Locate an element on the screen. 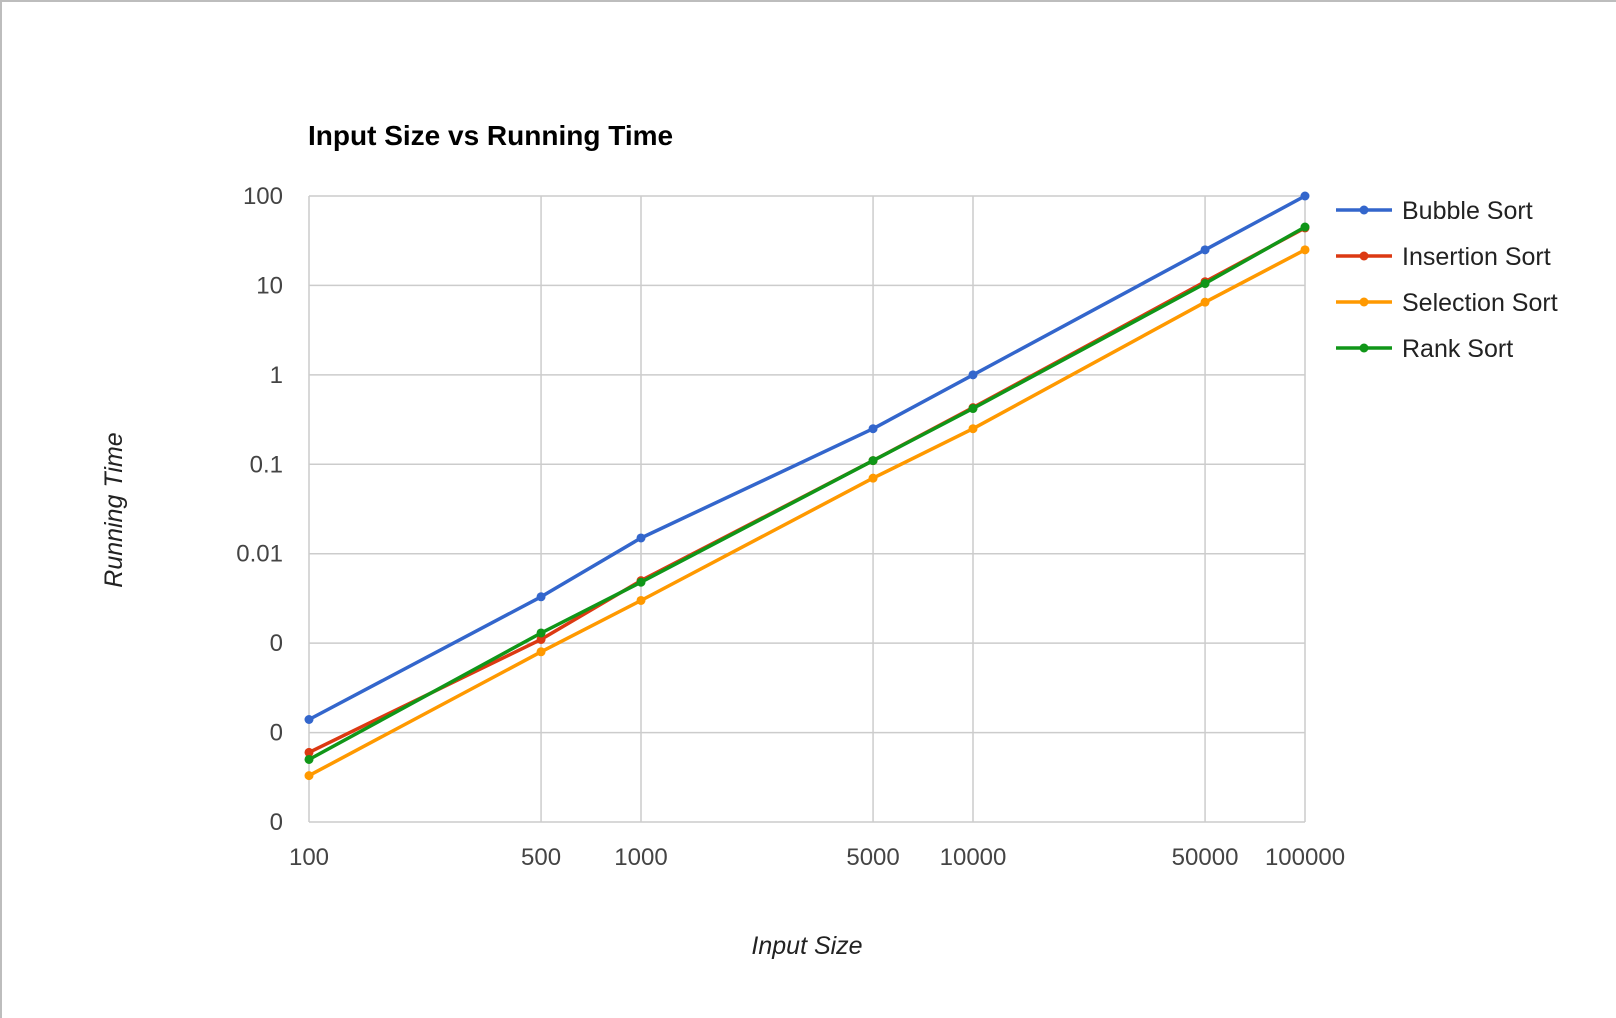 The height and width of the screenshot is (1018, 1616). x-axis-ticks: 100 500 1000 5000 10000 50000 100000 is located at coordinates (817, 857).